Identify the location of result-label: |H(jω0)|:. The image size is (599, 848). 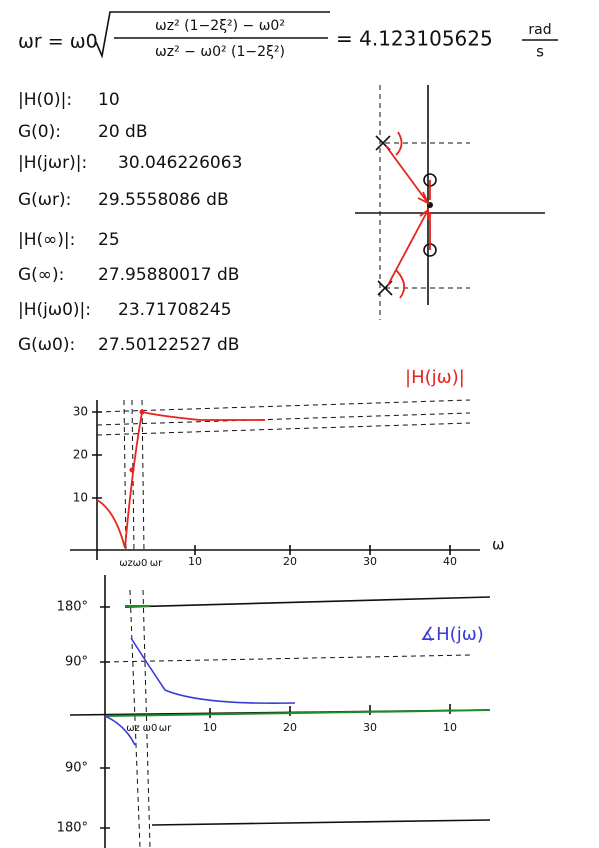
(54, 310).